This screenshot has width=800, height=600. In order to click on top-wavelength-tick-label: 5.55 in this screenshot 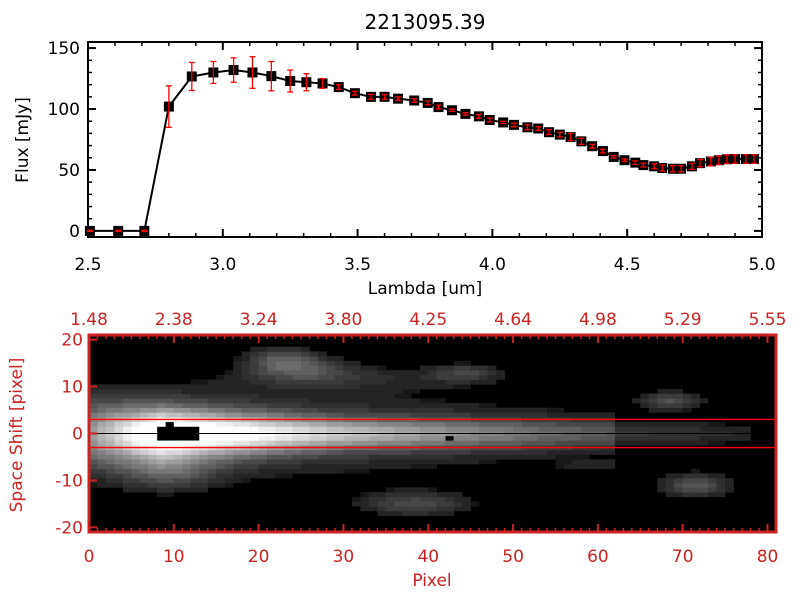, I will do `click(768, 320)`.